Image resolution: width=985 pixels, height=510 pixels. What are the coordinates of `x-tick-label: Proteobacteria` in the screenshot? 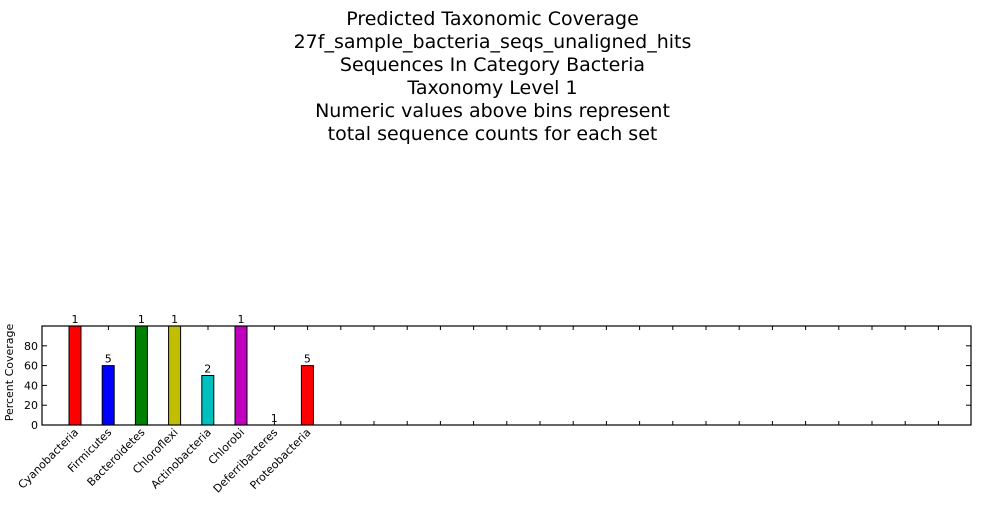 It's located at (280, 459).